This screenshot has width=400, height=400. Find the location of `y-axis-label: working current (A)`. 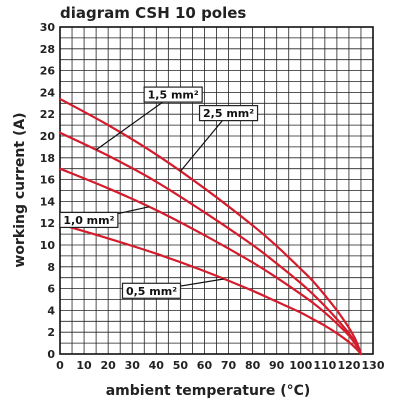

y-axis-label: working current (A) is located at coordinates (20, 189).